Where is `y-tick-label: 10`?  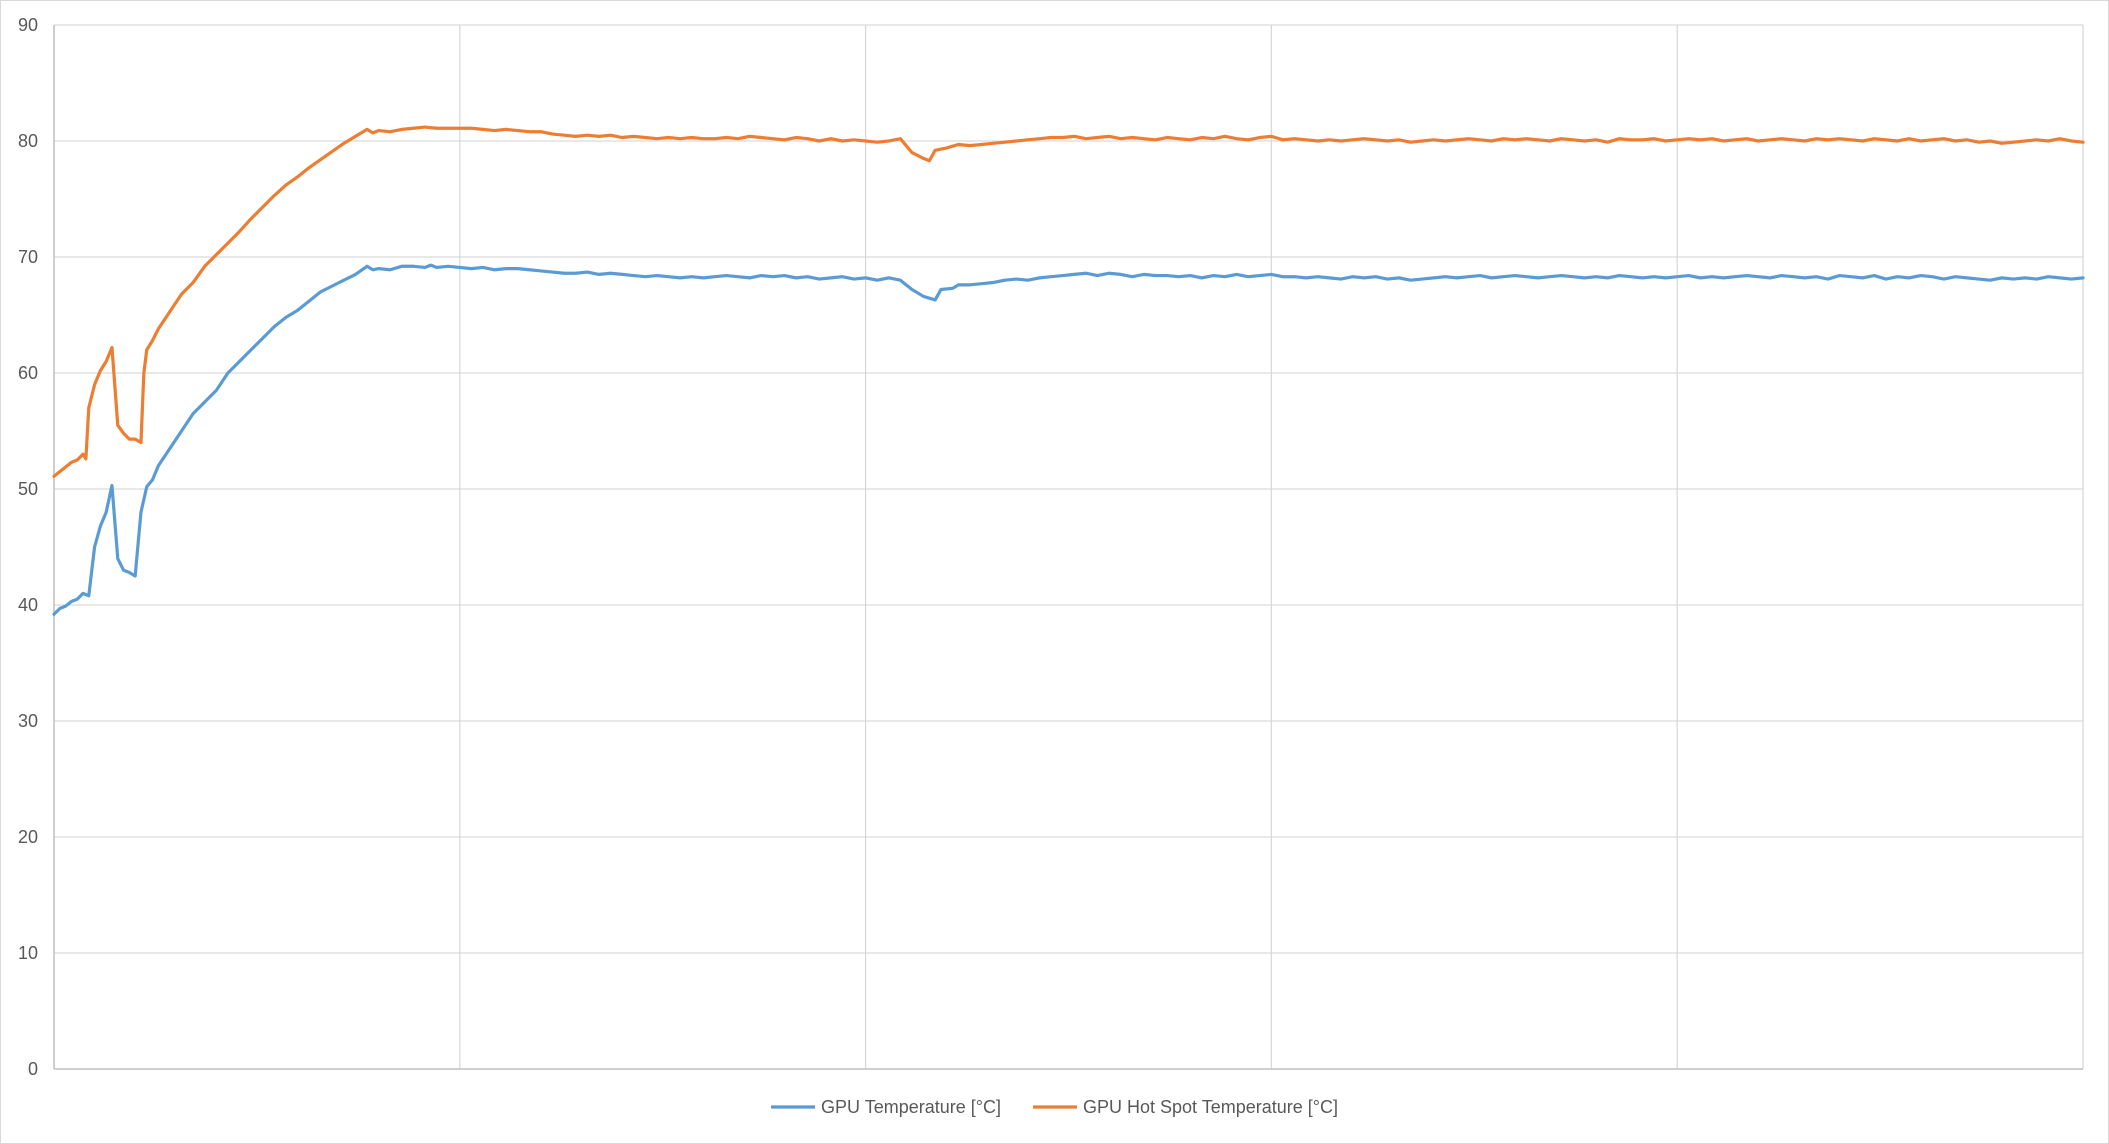 y-tick-label: 10 is located at coordinates (28, 953).